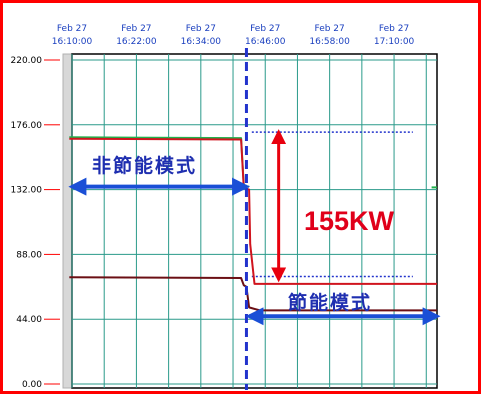 The image size is (481, 394). I want to click on saving-amount-label: 155KW, so click(349, 221).